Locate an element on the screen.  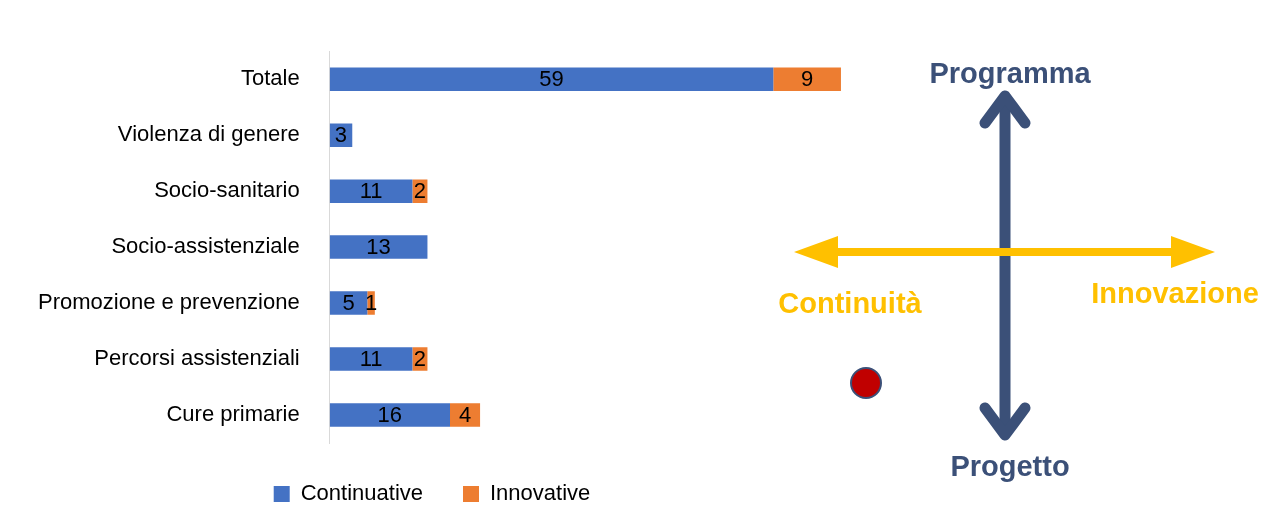
annotation: Continuità is located at coordinates (850, 303).